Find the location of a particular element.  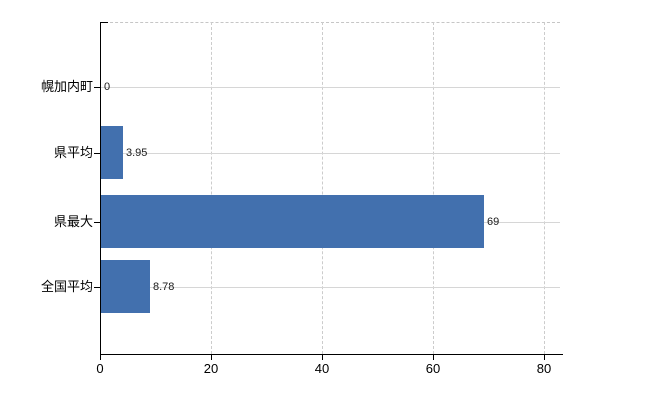

y-axis-end-tick is located at coordinates (104, 22).